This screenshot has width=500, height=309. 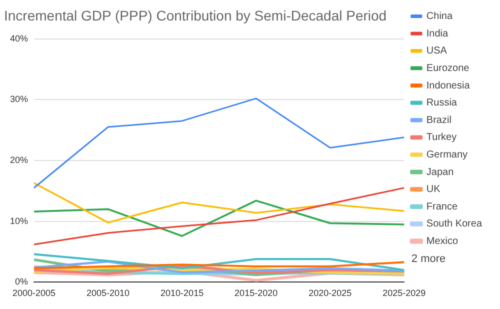 What do you see at coordinates (256, 293) in the screenshot?
I see `x-tick-label: 2015-2020` at bounding box center [256, 293].